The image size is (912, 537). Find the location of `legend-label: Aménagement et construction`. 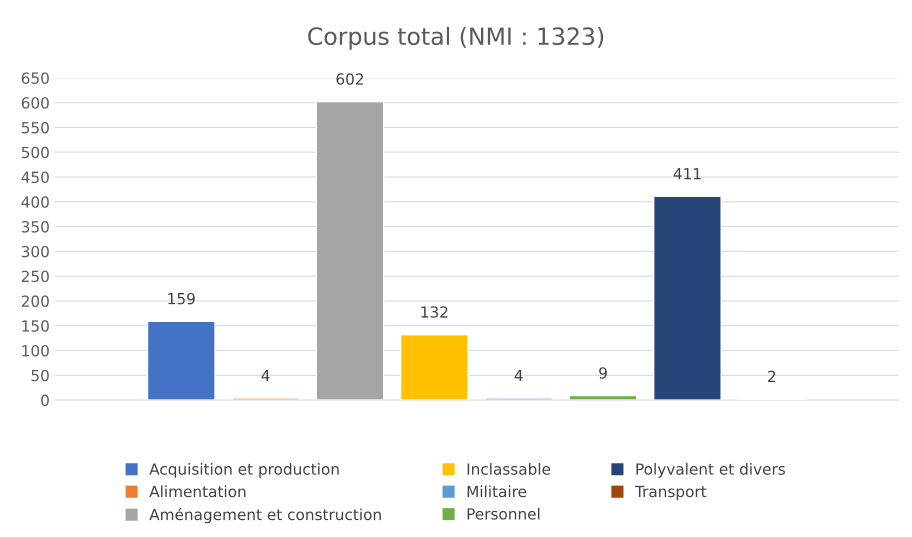

legend-label: Aménagement et construction is located at coordinates (265, 516).